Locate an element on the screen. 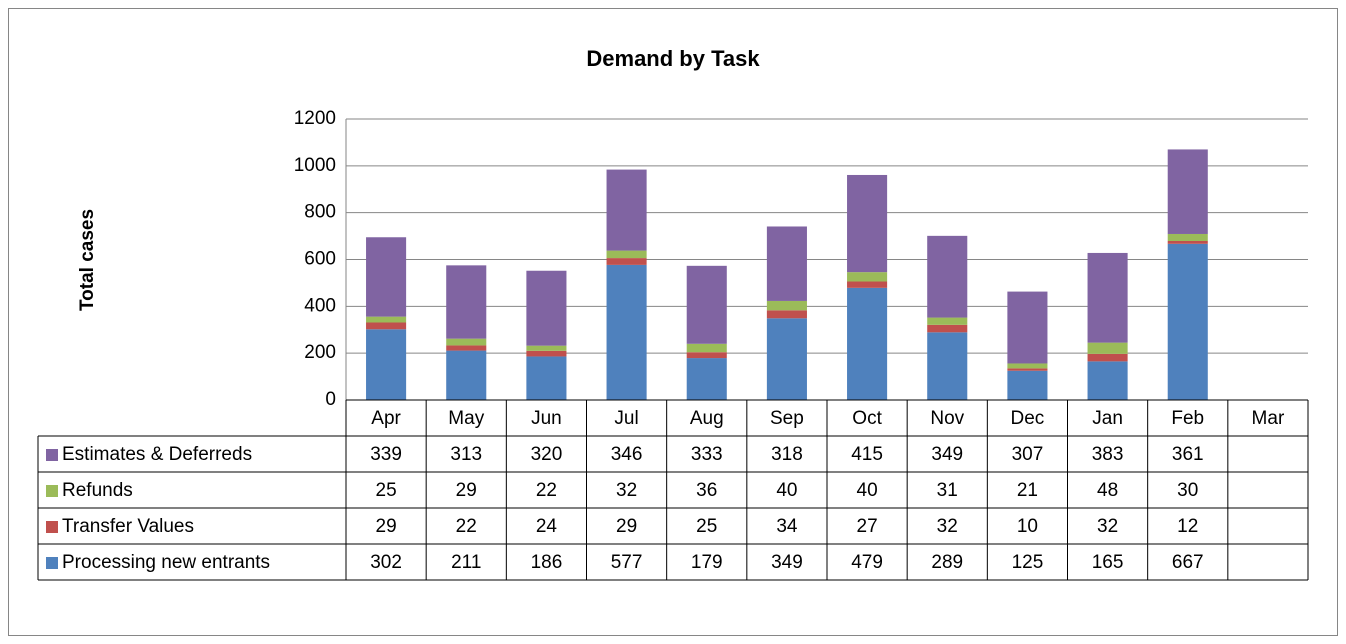  table-value: 313 is located at coordinates (466, 454).